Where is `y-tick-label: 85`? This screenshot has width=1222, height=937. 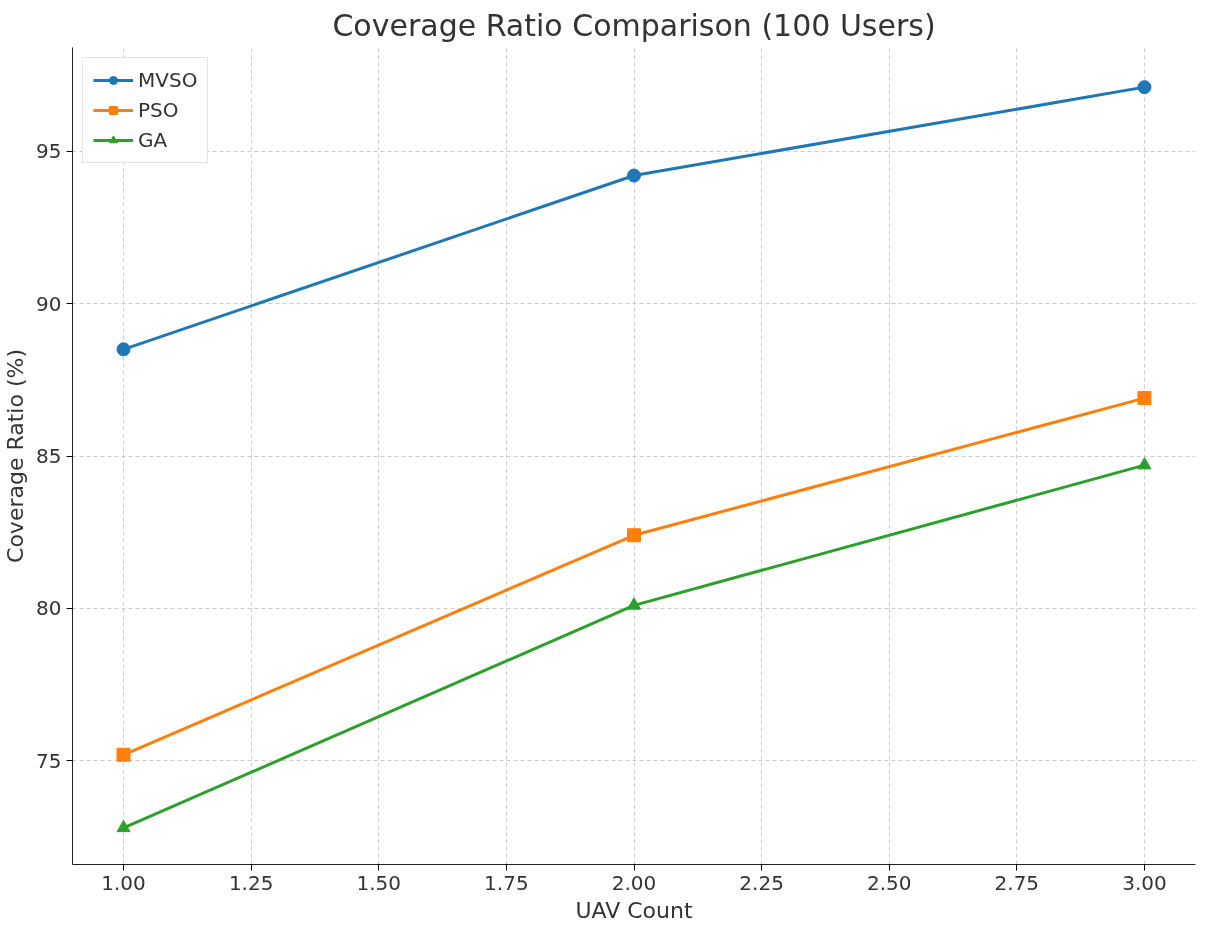
y-tick-label: 85 is located at coordinates (49, 456).